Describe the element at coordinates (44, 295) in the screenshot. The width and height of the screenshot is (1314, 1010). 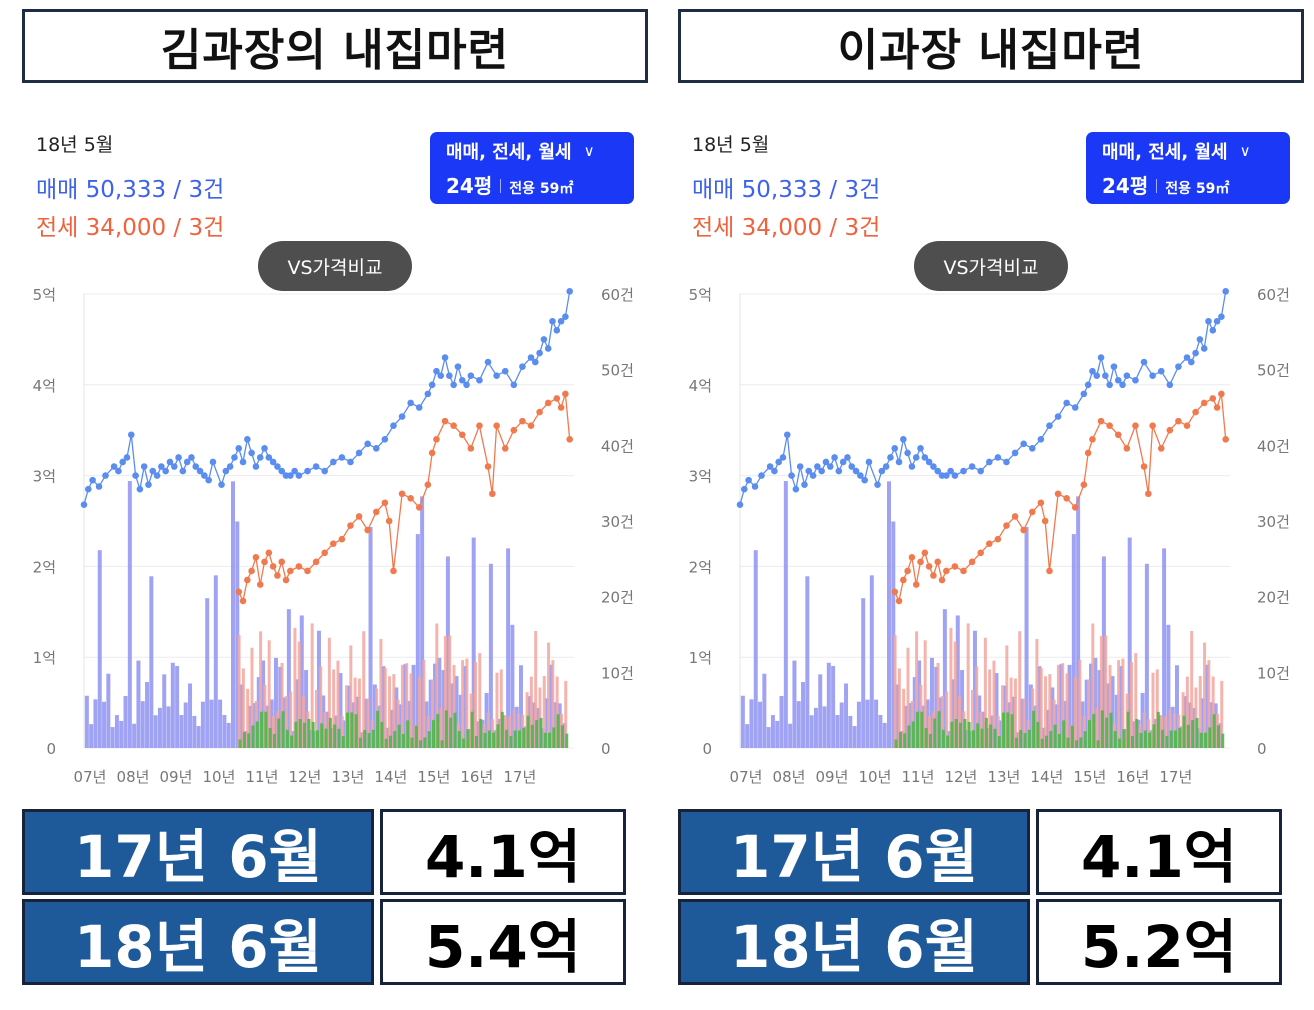
I see `y-tick-label: 5억` at that location.